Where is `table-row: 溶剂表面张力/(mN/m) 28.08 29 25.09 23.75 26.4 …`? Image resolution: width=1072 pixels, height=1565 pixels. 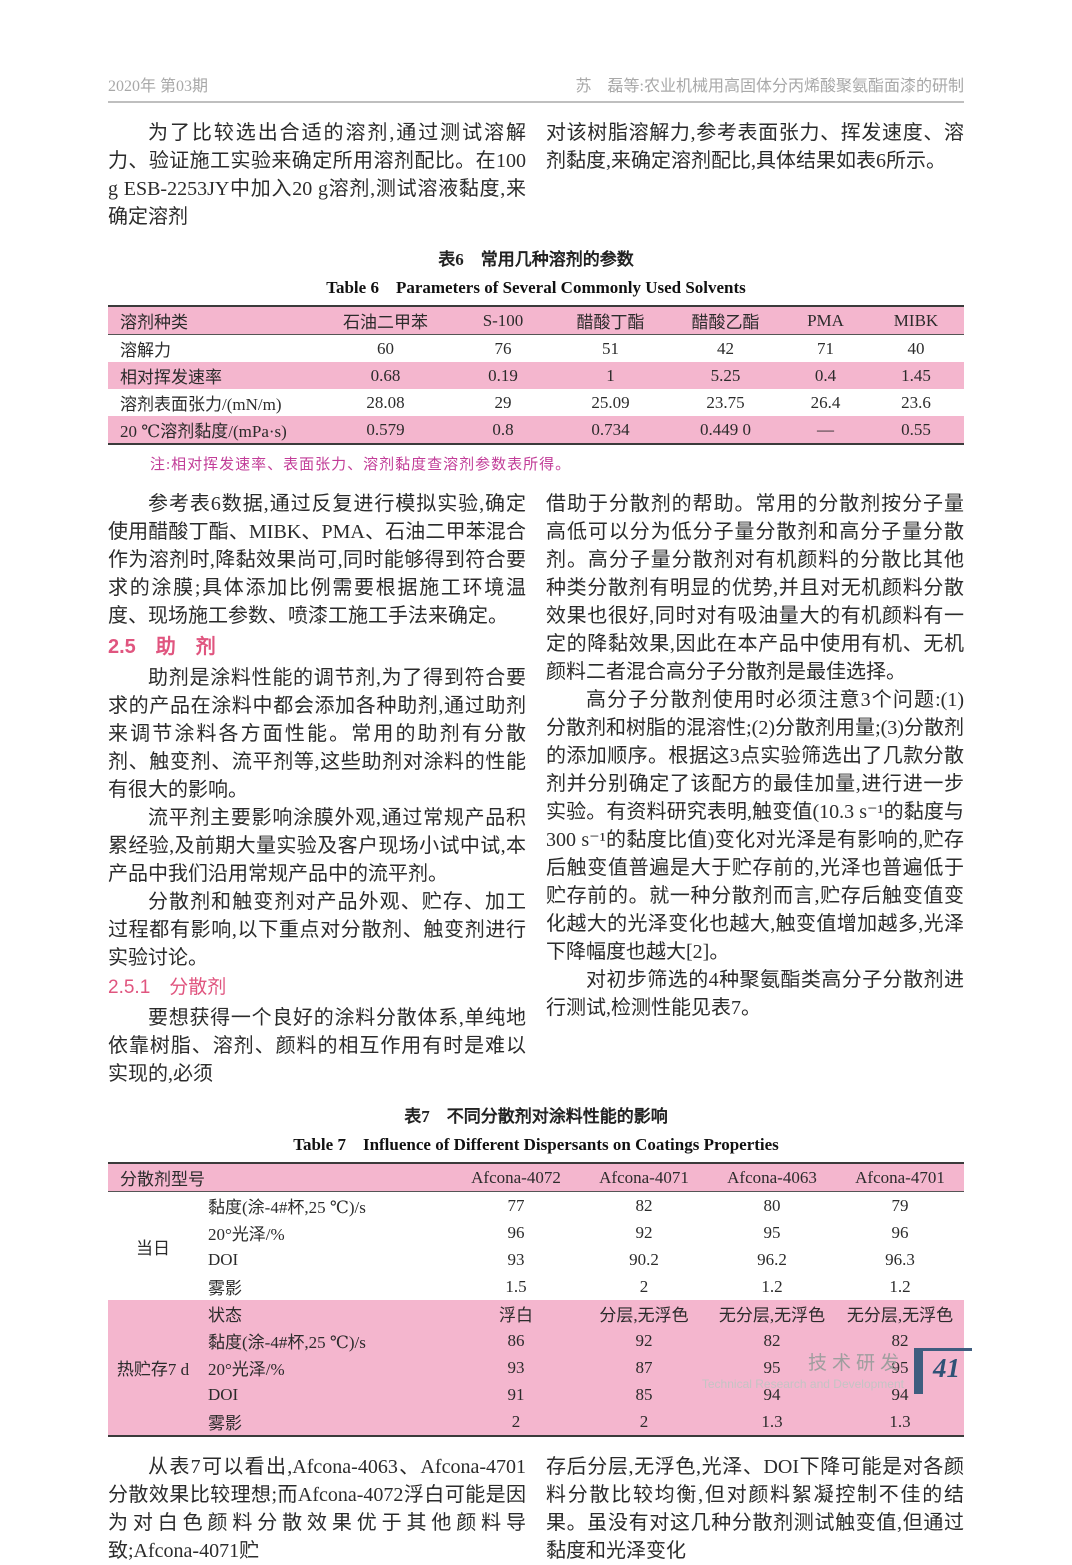
table-row: 溶剂表面张力/(mN/m) 28.08 29 25.09 23.75 26.4 … is located at coordinates (536, 402).